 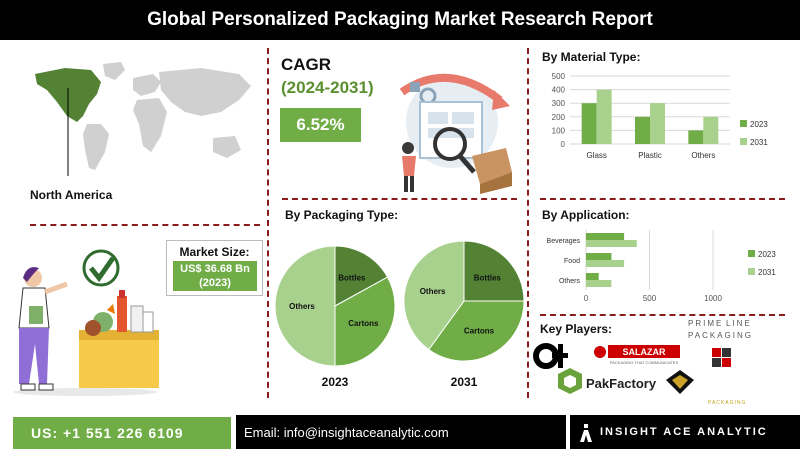 I want to click on divider-right, so click(x=528, y=223).